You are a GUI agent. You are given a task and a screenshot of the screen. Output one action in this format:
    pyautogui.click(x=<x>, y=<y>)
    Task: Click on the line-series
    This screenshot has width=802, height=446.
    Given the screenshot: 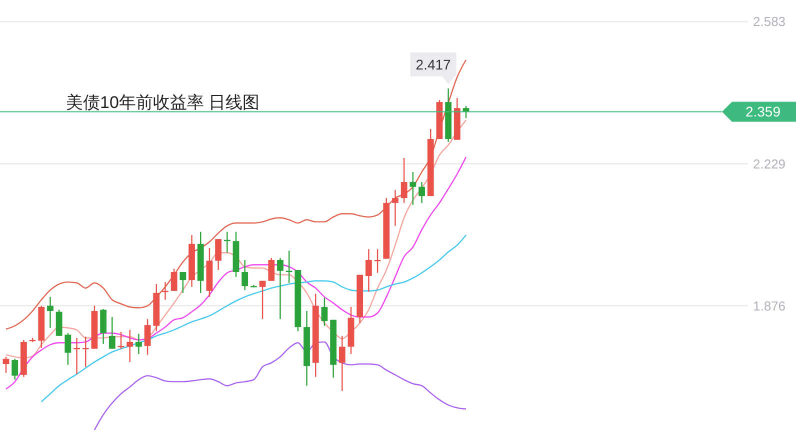 What is the action you would take?
    pyautogui.click(x=280, y=386)
    